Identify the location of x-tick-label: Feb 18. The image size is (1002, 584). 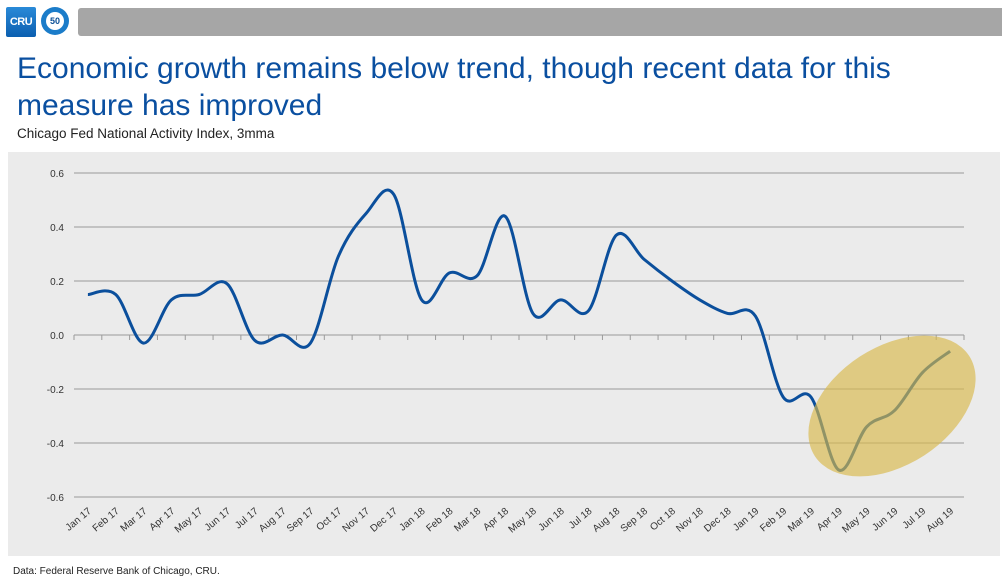
(439, 520).